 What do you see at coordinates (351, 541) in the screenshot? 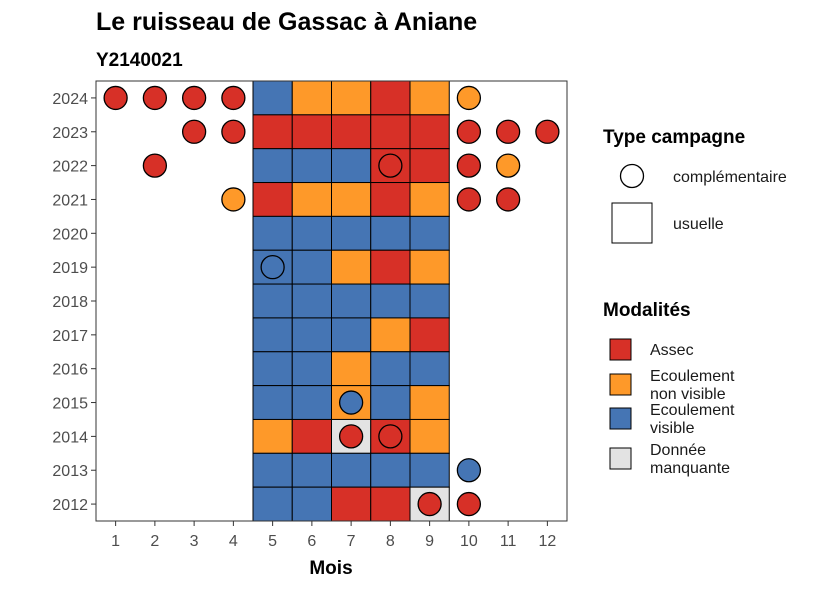
I see `x-tick-7: 7` at bounding box center [351, 541].